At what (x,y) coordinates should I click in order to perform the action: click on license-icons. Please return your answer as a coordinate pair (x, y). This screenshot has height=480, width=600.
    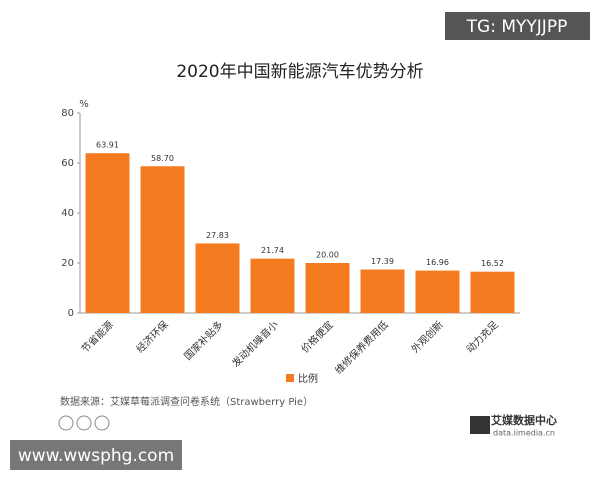
    Looking at the image, I should click on (84, 423).